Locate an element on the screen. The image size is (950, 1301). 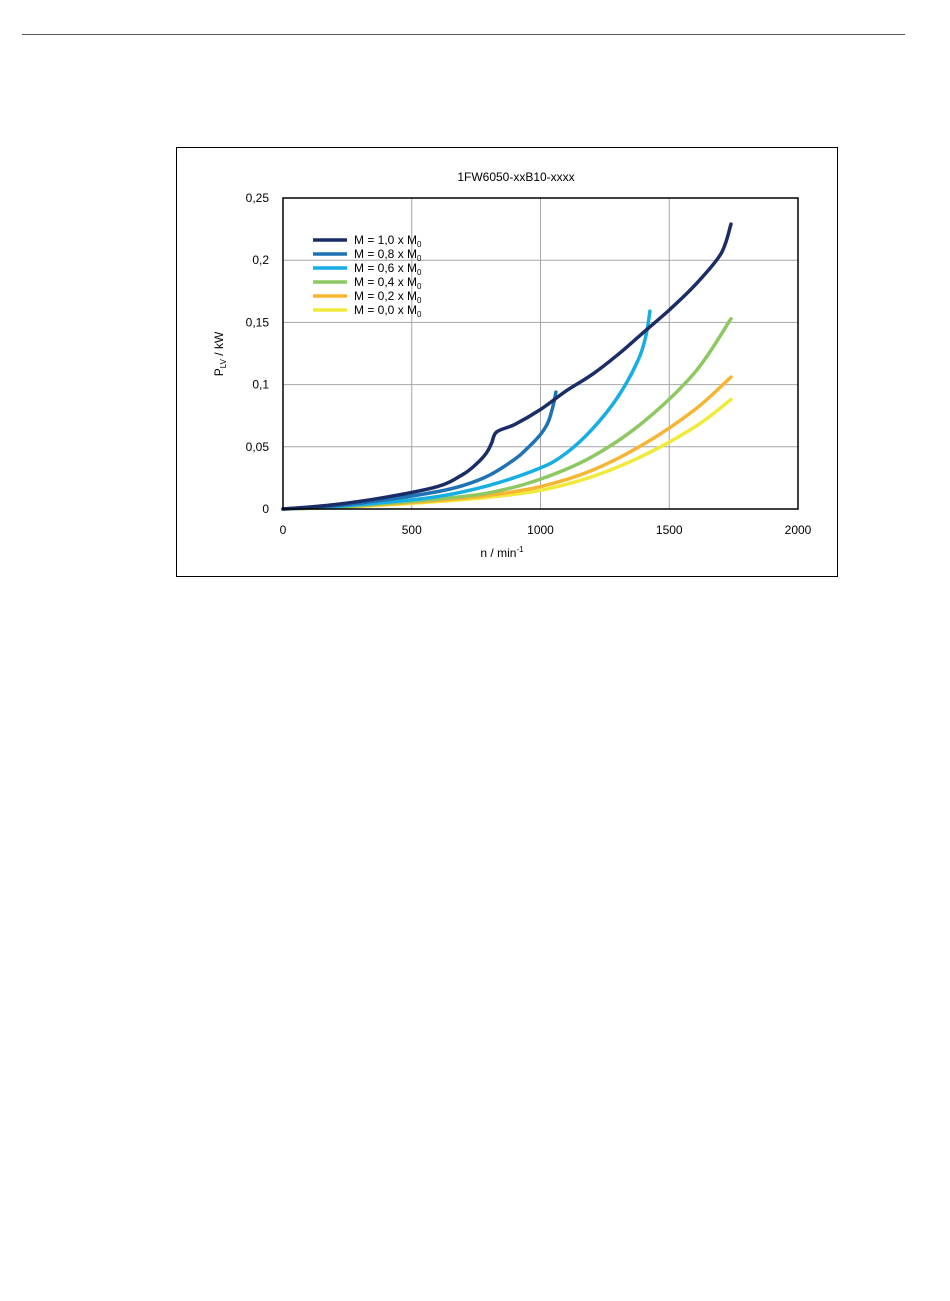
legend-label: M = 0,6 x M0 is located at coordinates (388, 269).